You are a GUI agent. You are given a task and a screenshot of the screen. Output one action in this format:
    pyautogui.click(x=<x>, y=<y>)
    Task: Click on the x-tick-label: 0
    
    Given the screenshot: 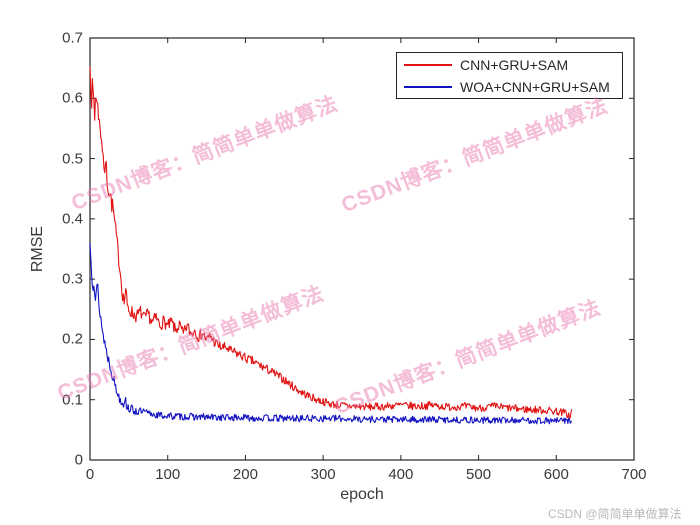 What is the action you would take?
    pyautogui.click(x=90, y=474)
    